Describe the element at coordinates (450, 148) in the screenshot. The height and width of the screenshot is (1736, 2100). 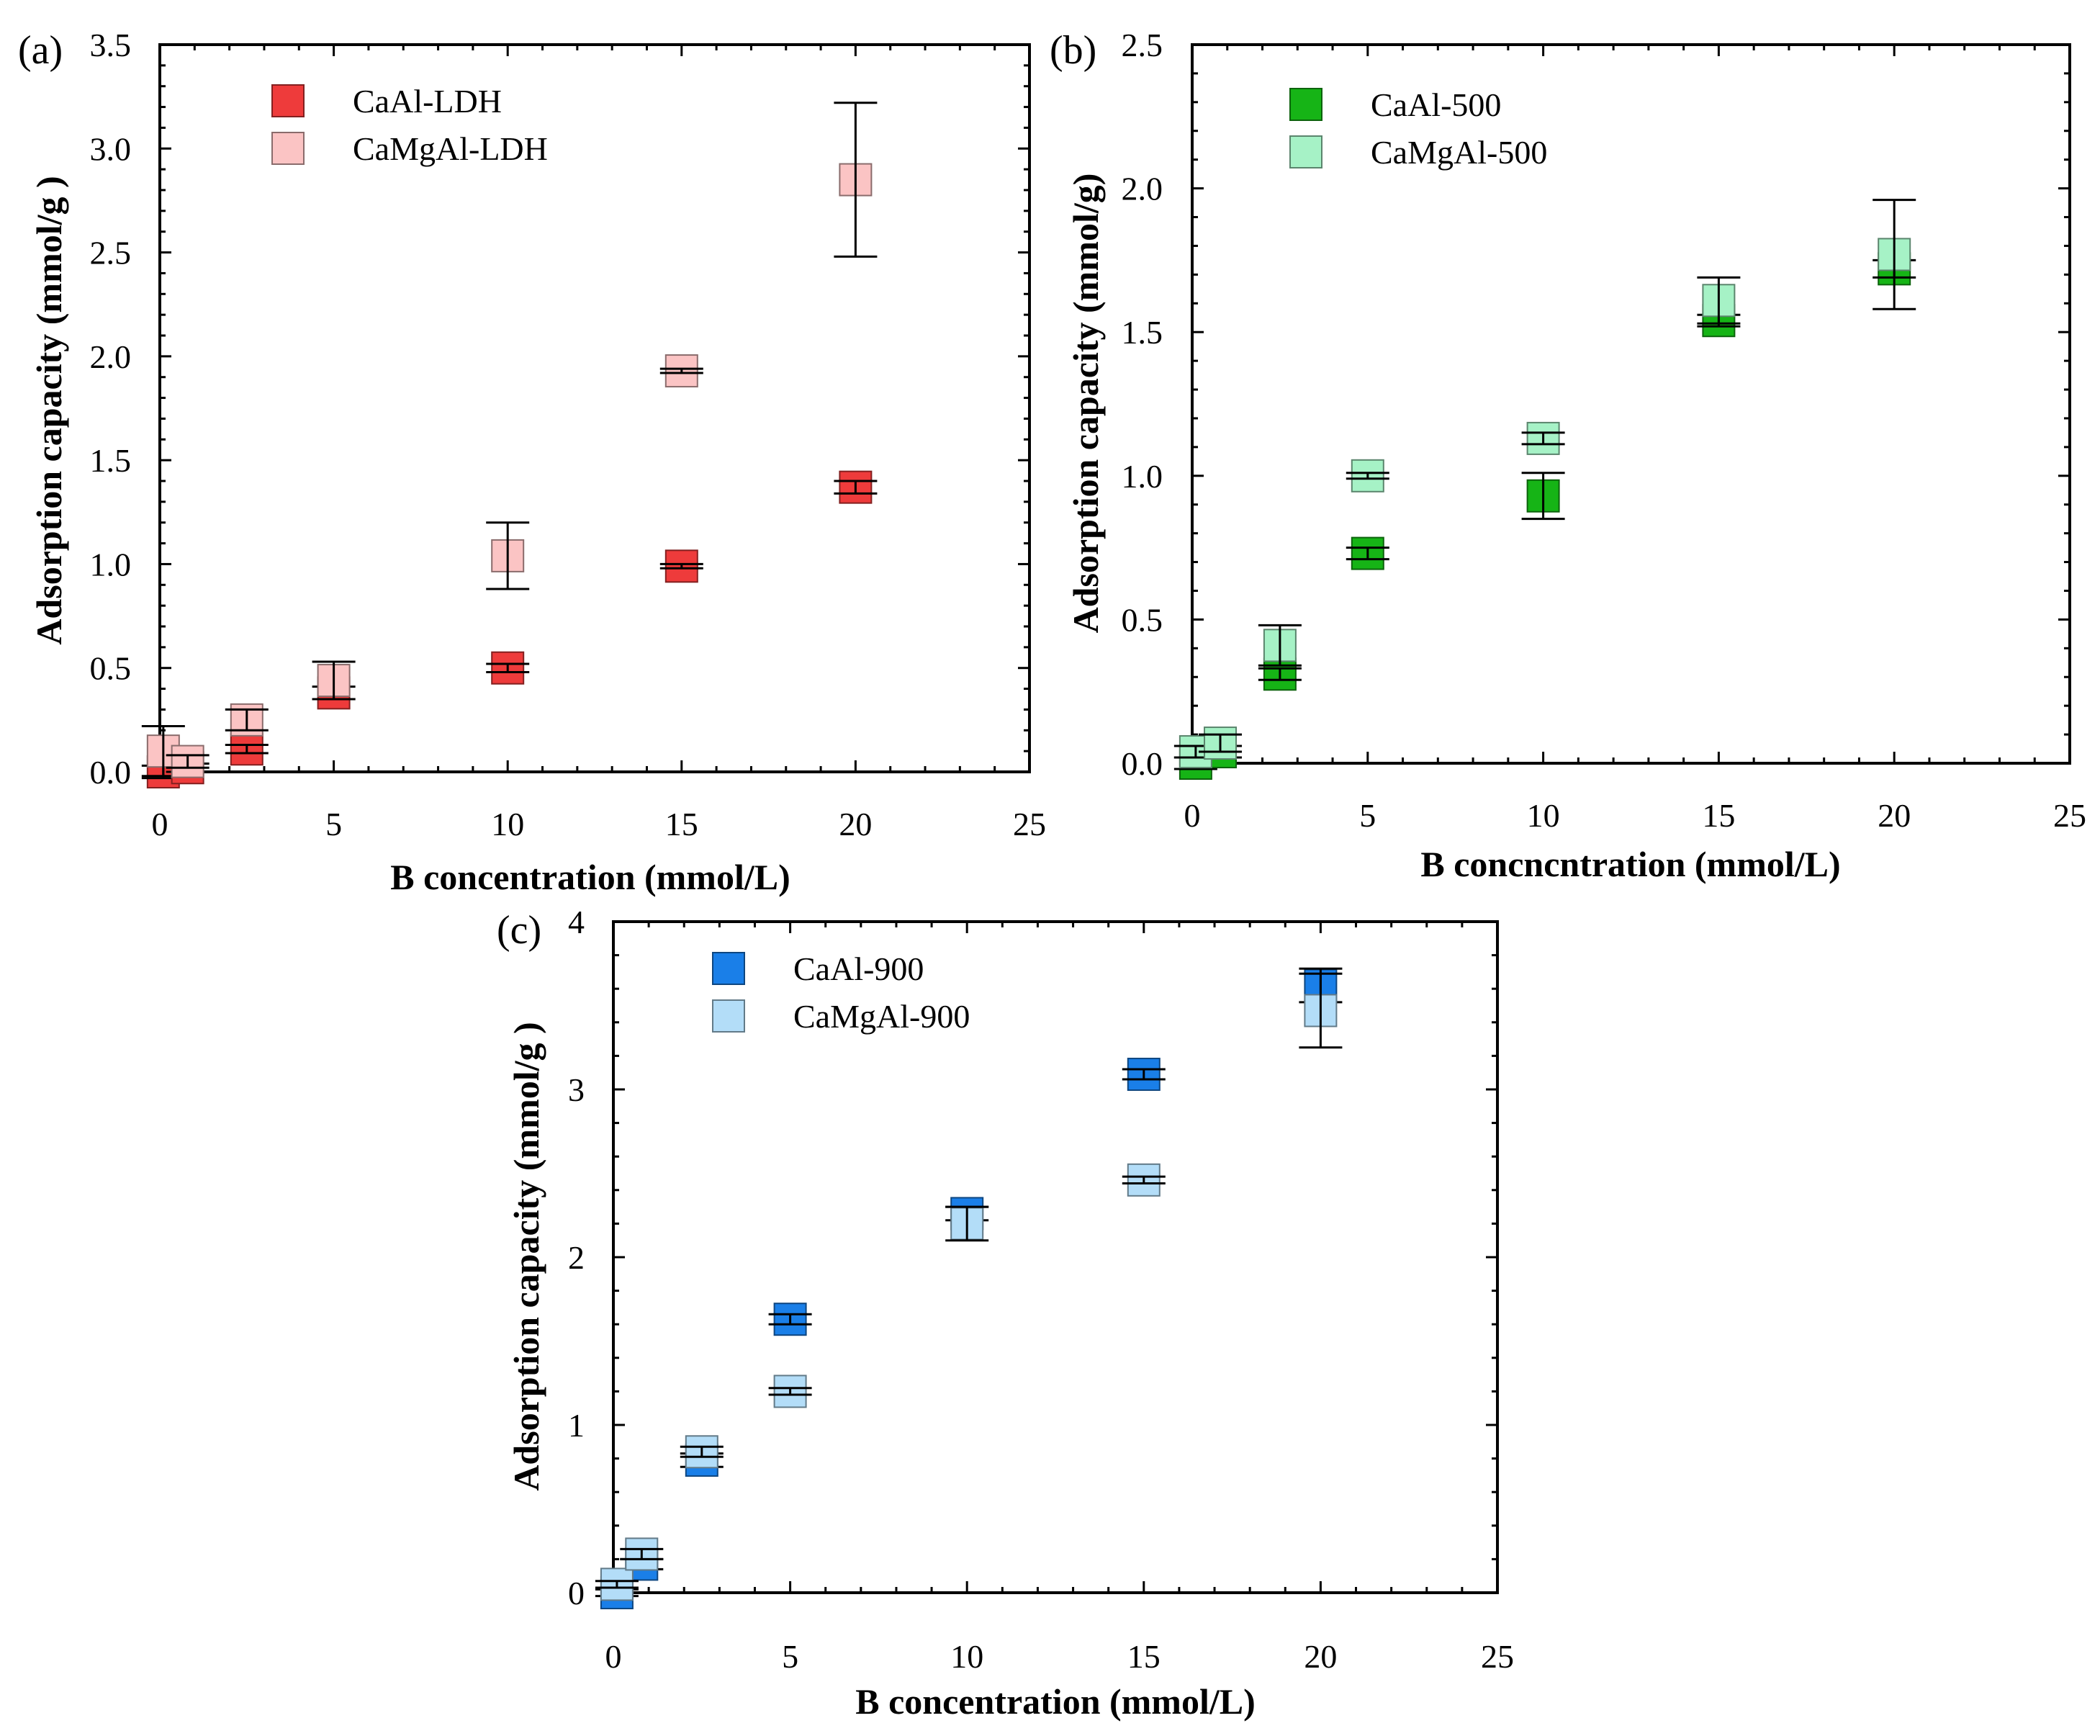
I see `legend-label: CaMgAl-LDH` at that location.